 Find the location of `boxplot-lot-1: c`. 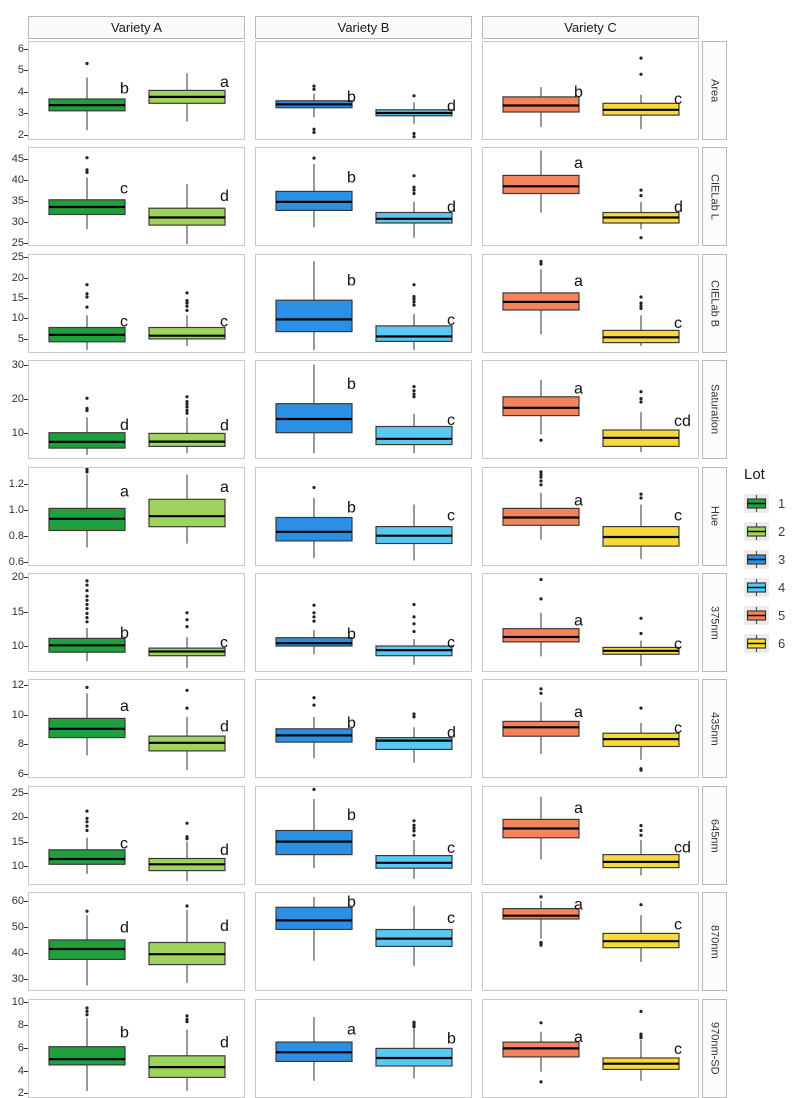

boxplot-lot-1: c is located at coordinates (88, 841).